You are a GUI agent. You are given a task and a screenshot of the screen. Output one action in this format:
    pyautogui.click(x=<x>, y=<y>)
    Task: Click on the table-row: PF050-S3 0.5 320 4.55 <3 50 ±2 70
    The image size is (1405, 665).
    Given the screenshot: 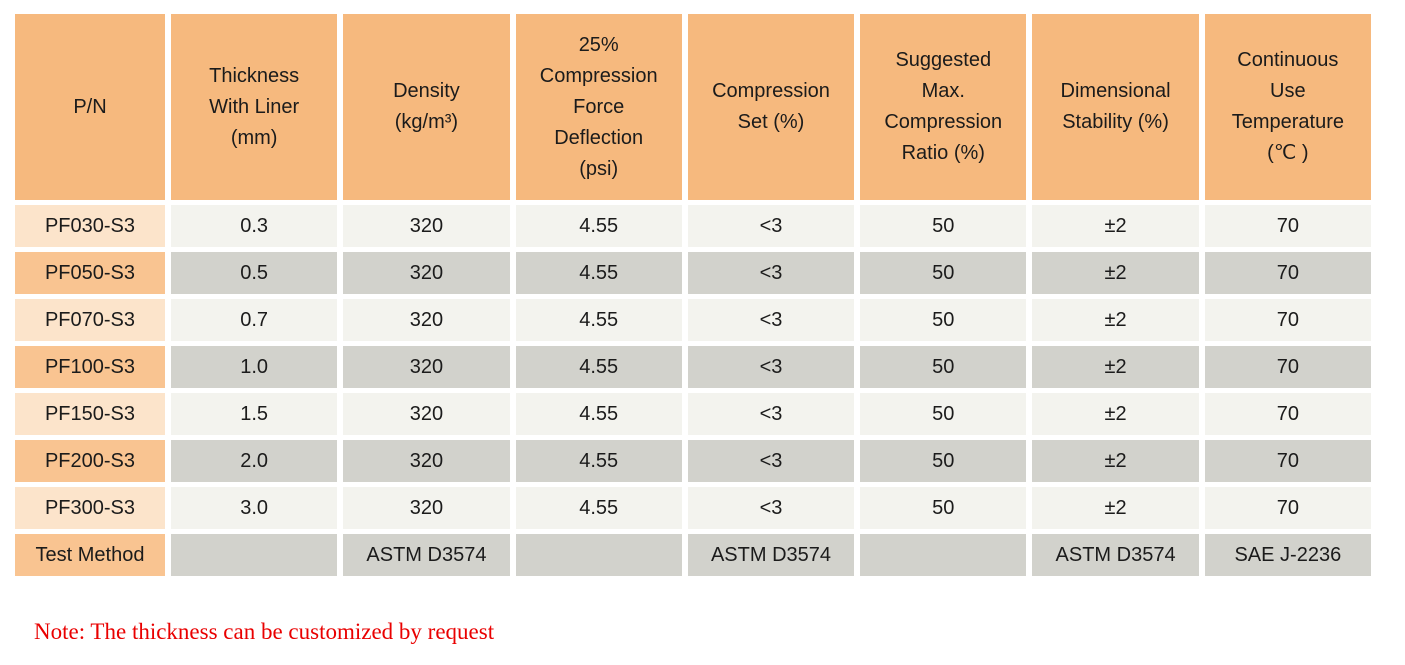 What is the action you would take?
    pyautogui.click(x=693, y=273)
    